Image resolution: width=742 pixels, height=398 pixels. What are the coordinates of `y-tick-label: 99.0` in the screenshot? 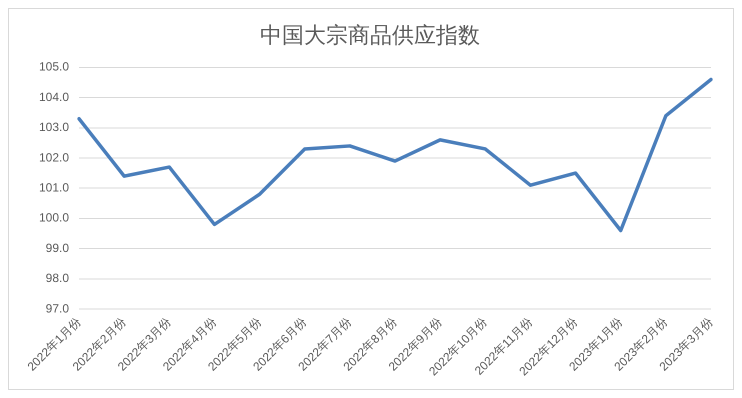 It's located at (58, 247).